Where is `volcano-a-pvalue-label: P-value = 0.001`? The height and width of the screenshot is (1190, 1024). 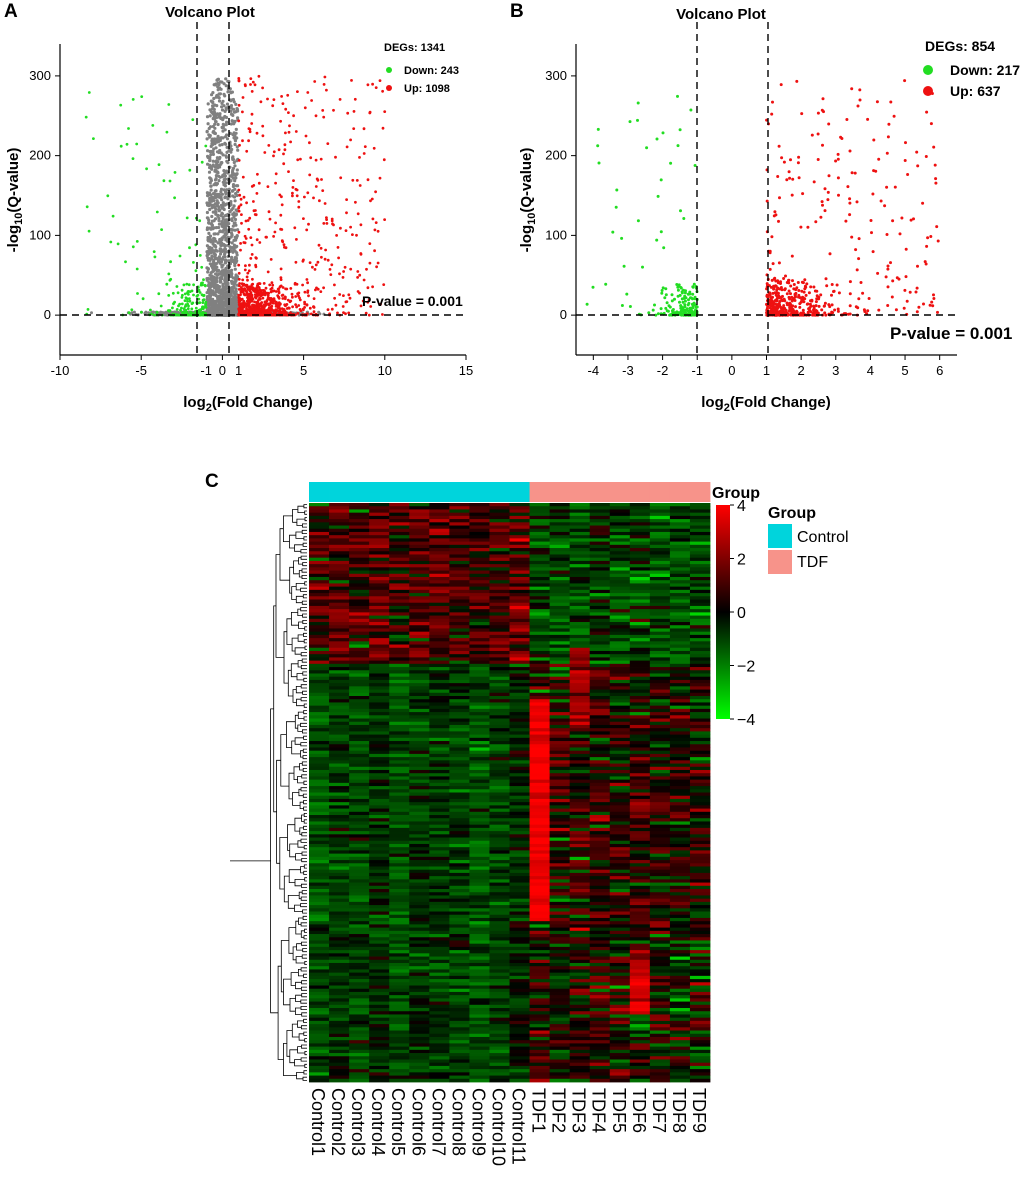
volcano-a-pvalue-label: P-value = 0.001 is located at coordinates (412, 301).